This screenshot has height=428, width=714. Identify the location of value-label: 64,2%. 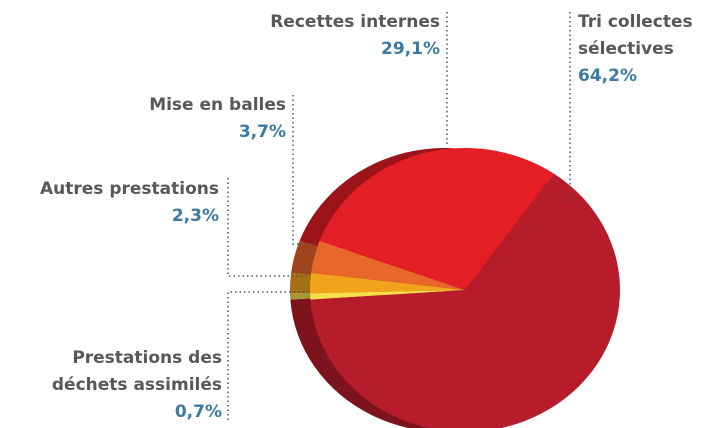
(607, 76).